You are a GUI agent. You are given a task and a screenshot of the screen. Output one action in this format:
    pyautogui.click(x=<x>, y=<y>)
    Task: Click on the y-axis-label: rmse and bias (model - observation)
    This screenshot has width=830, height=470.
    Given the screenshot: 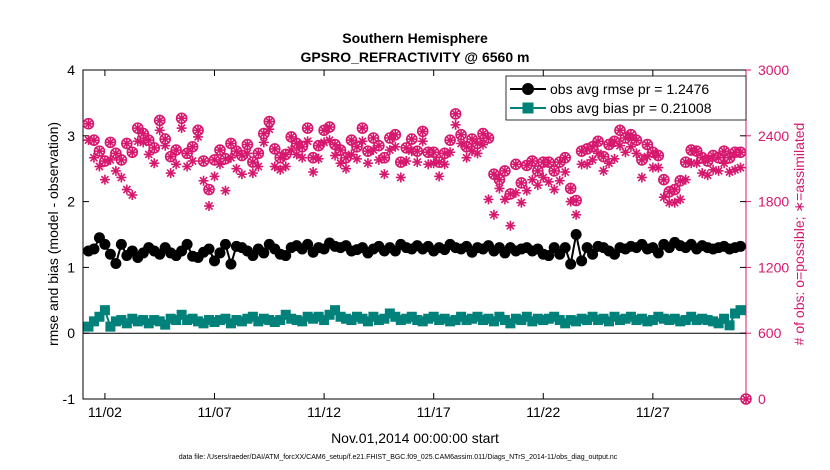 What is the action you would take?
    pyautogui.click(x=53, y=234)
    